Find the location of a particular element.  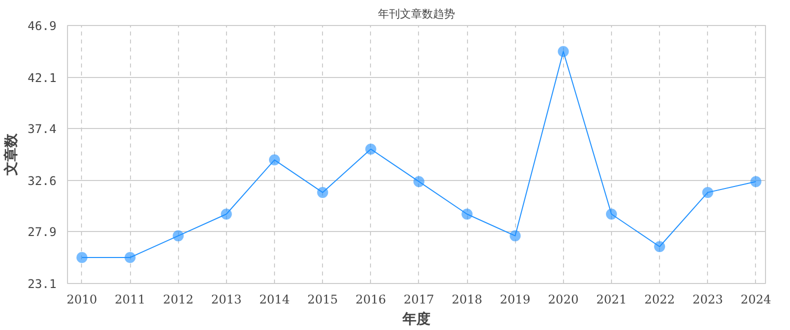

x-tick-label: 2021 is located at coordinates (611, 299).